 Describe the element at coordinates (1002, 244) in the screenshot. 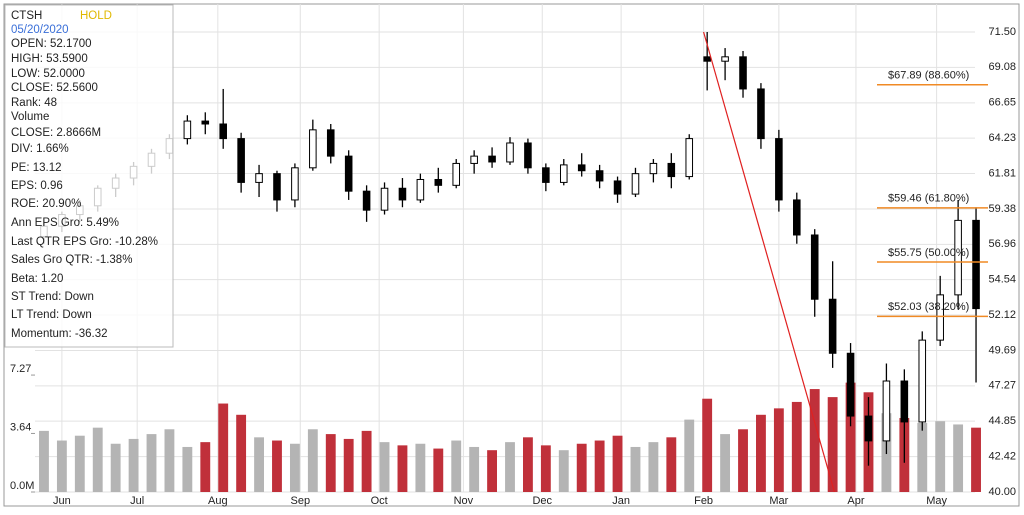

I see `y-tick-label: 56.96` at that location.